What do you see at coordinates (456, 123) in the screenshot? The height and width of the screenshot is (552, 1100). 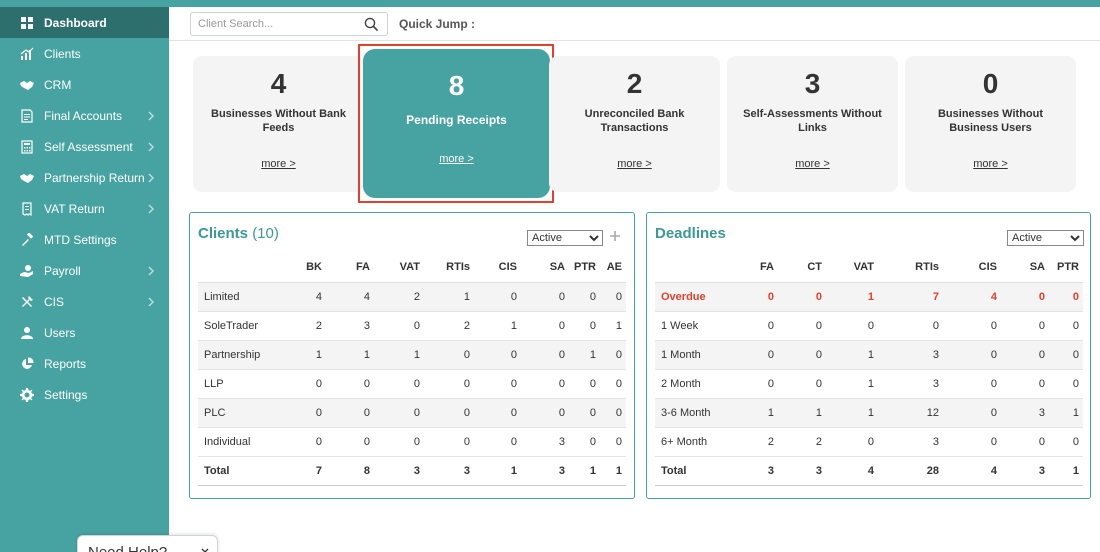 I see `stat-card-pending-receipts: 8 Pending Receipts more >` at bounding box center [456, 123].